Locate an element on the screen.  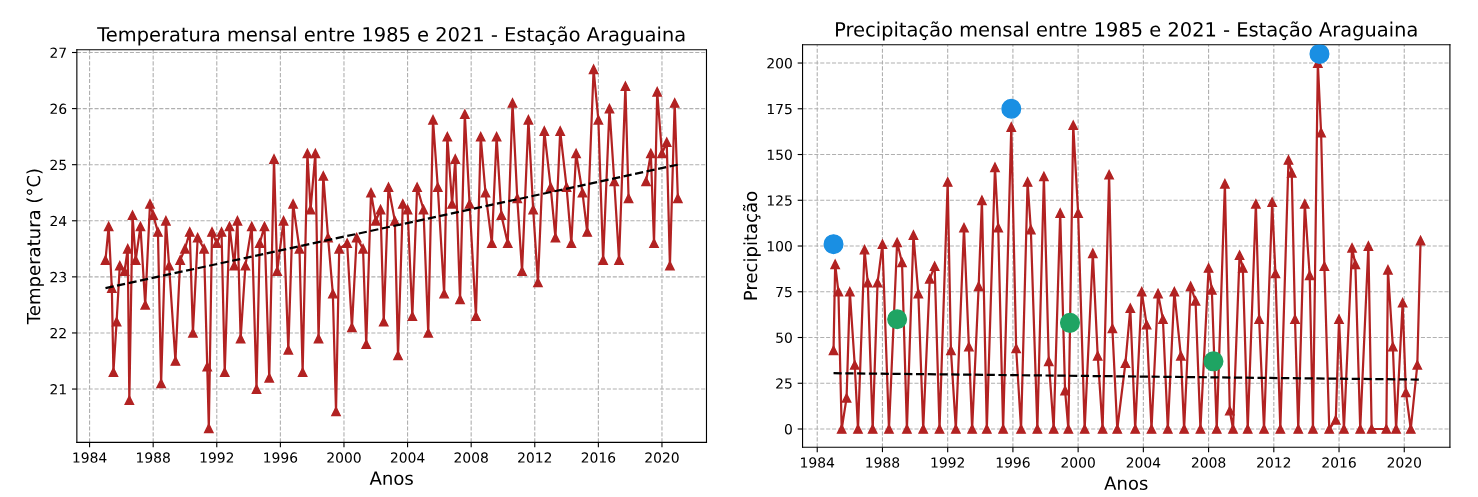
y-tick-label: 27 is located at coordinates (58, 52).